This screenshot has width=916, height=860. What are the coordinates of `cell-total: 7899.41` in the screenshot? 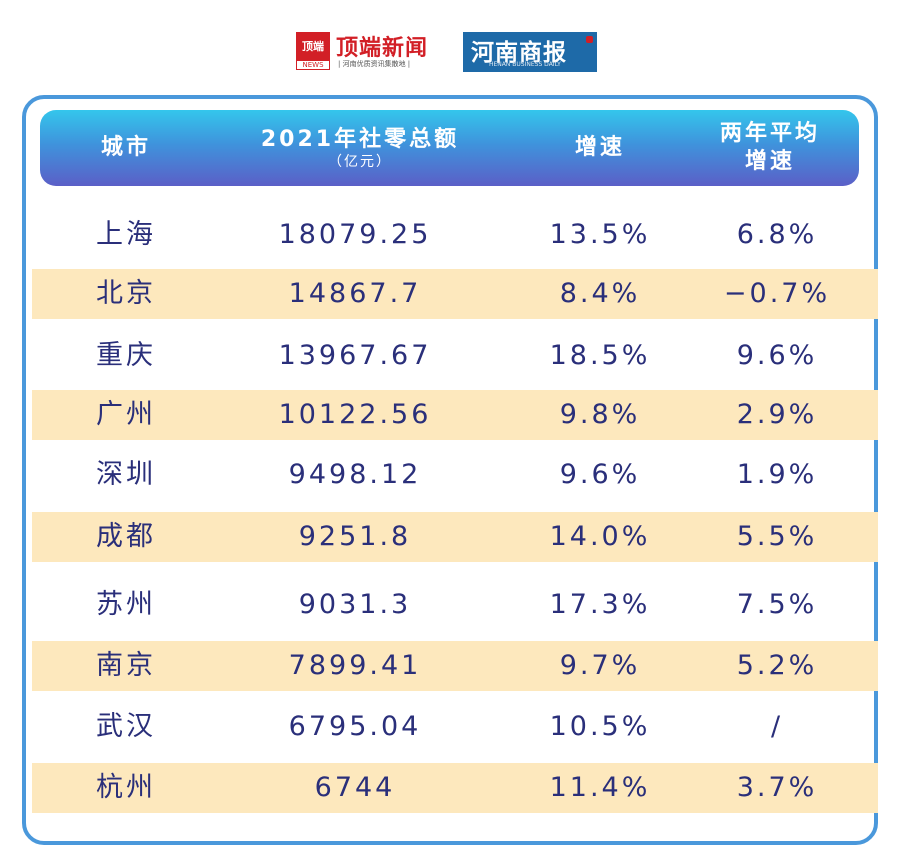 It's located at (355, 665).